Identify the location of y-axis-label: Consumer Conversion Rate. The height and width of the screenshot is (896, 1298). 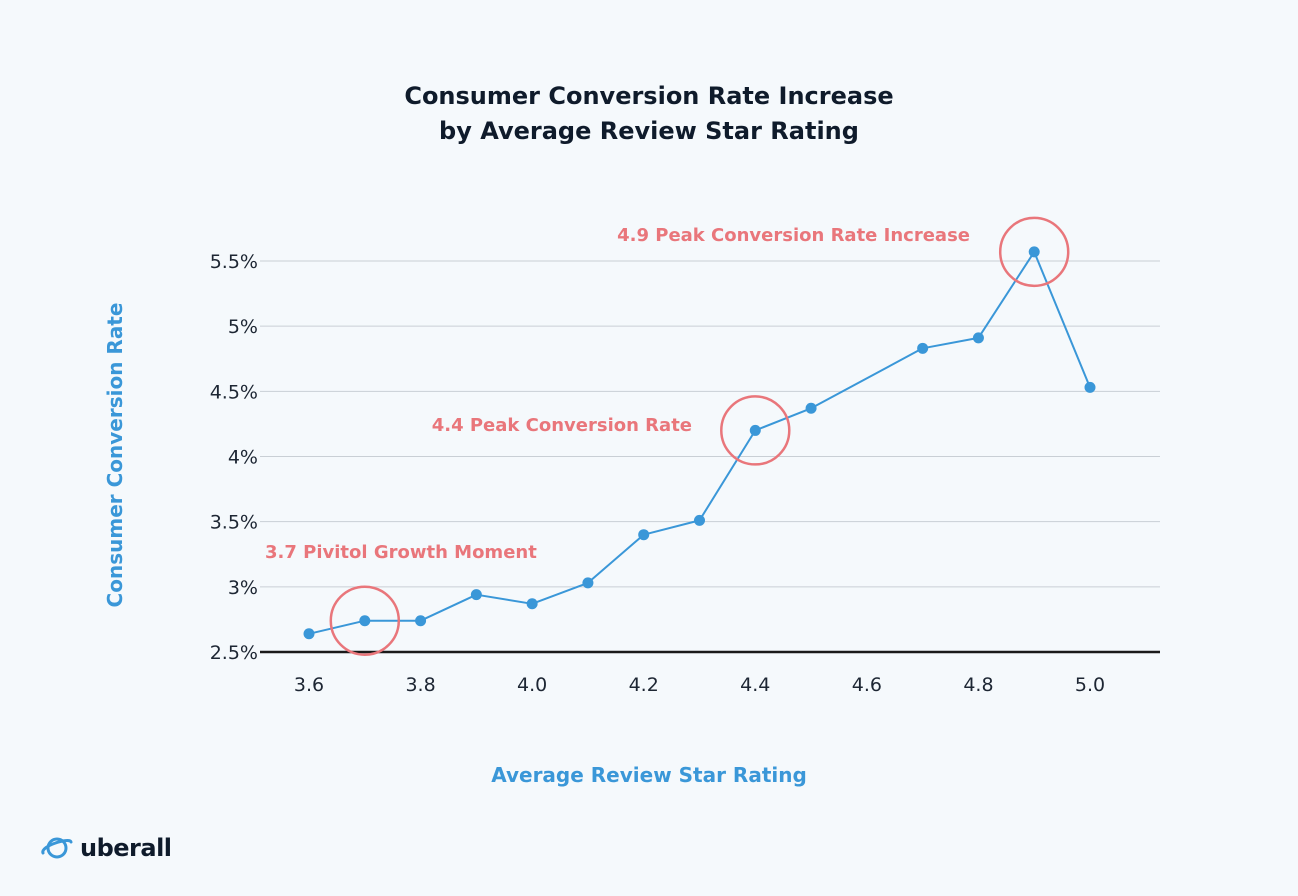
(115, 455).